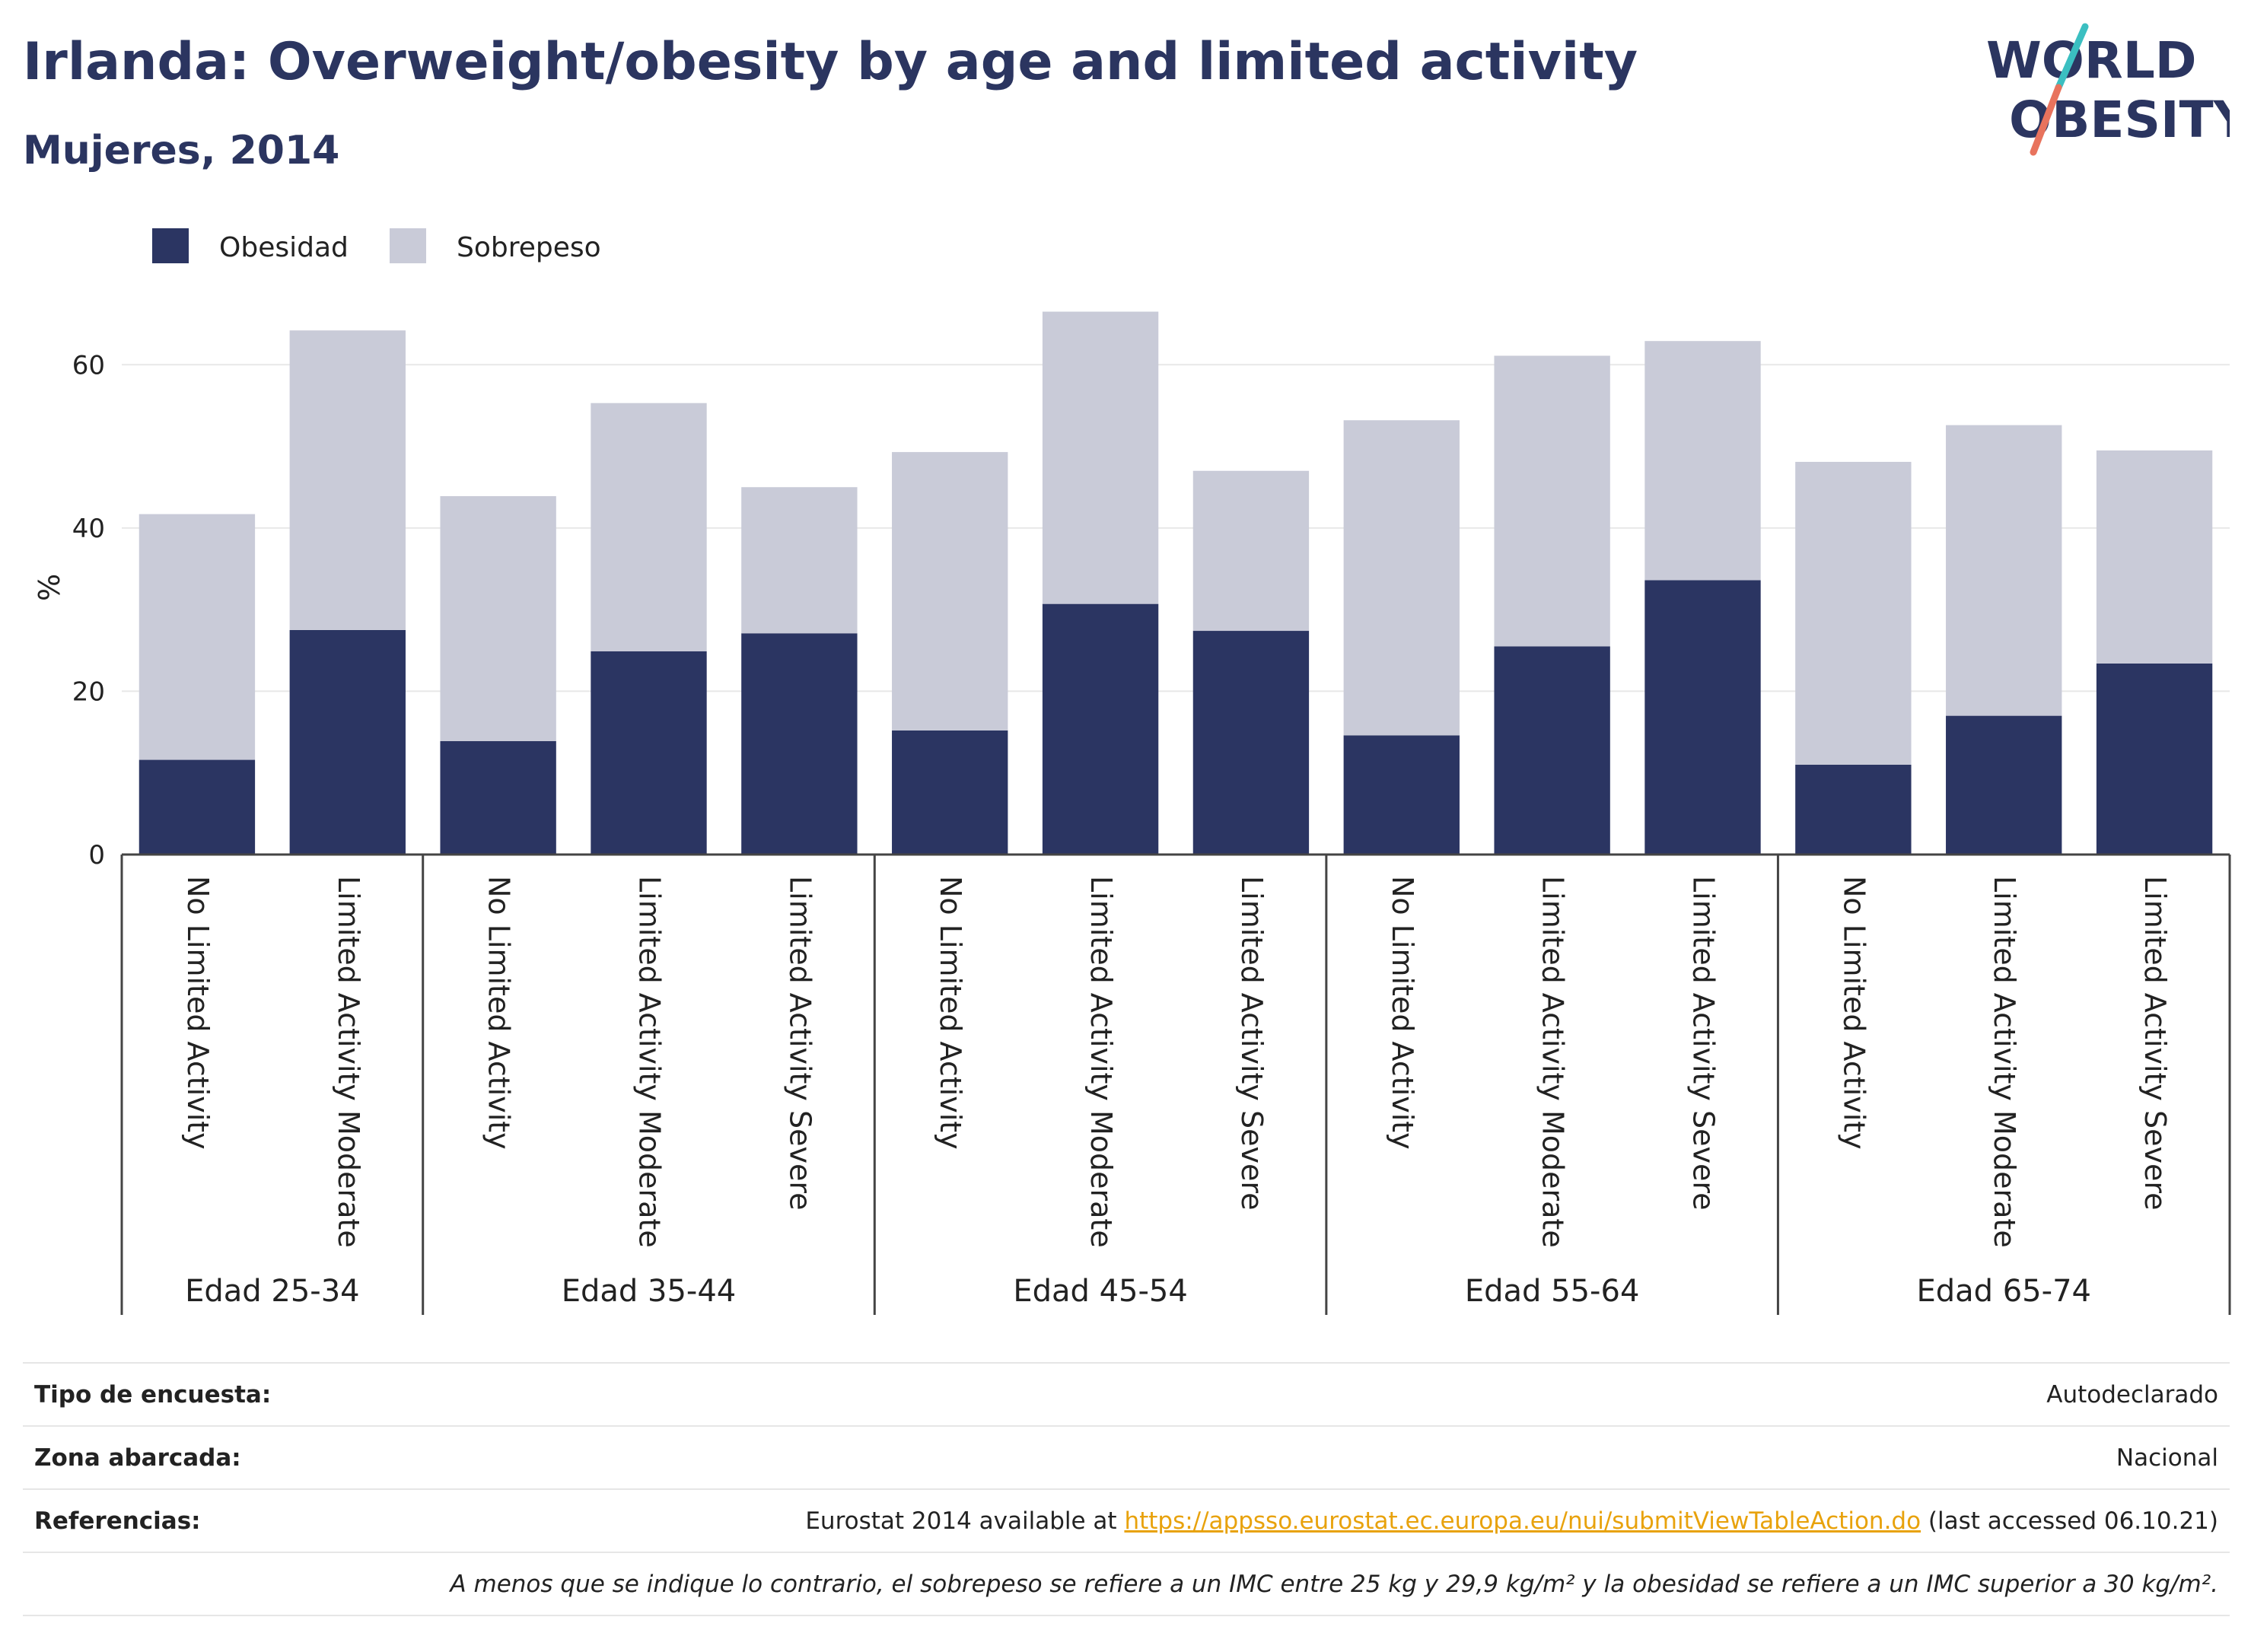  Describe the element at coordinates (88, 365) in the screenshot. I see `y-tick-label: 60` at that location.